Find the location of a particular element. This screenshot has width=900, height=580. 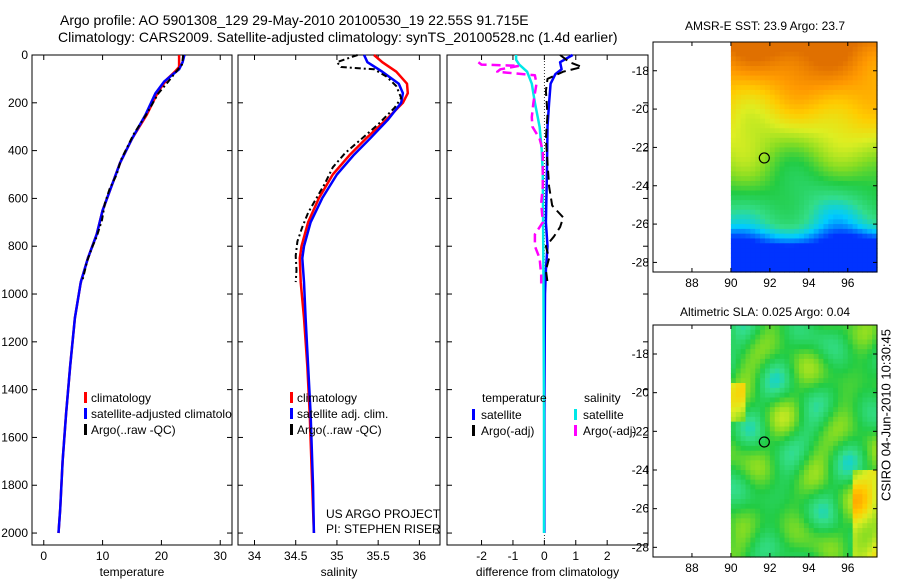

y-tick-label: -26 is located at coordinates (641, 509).